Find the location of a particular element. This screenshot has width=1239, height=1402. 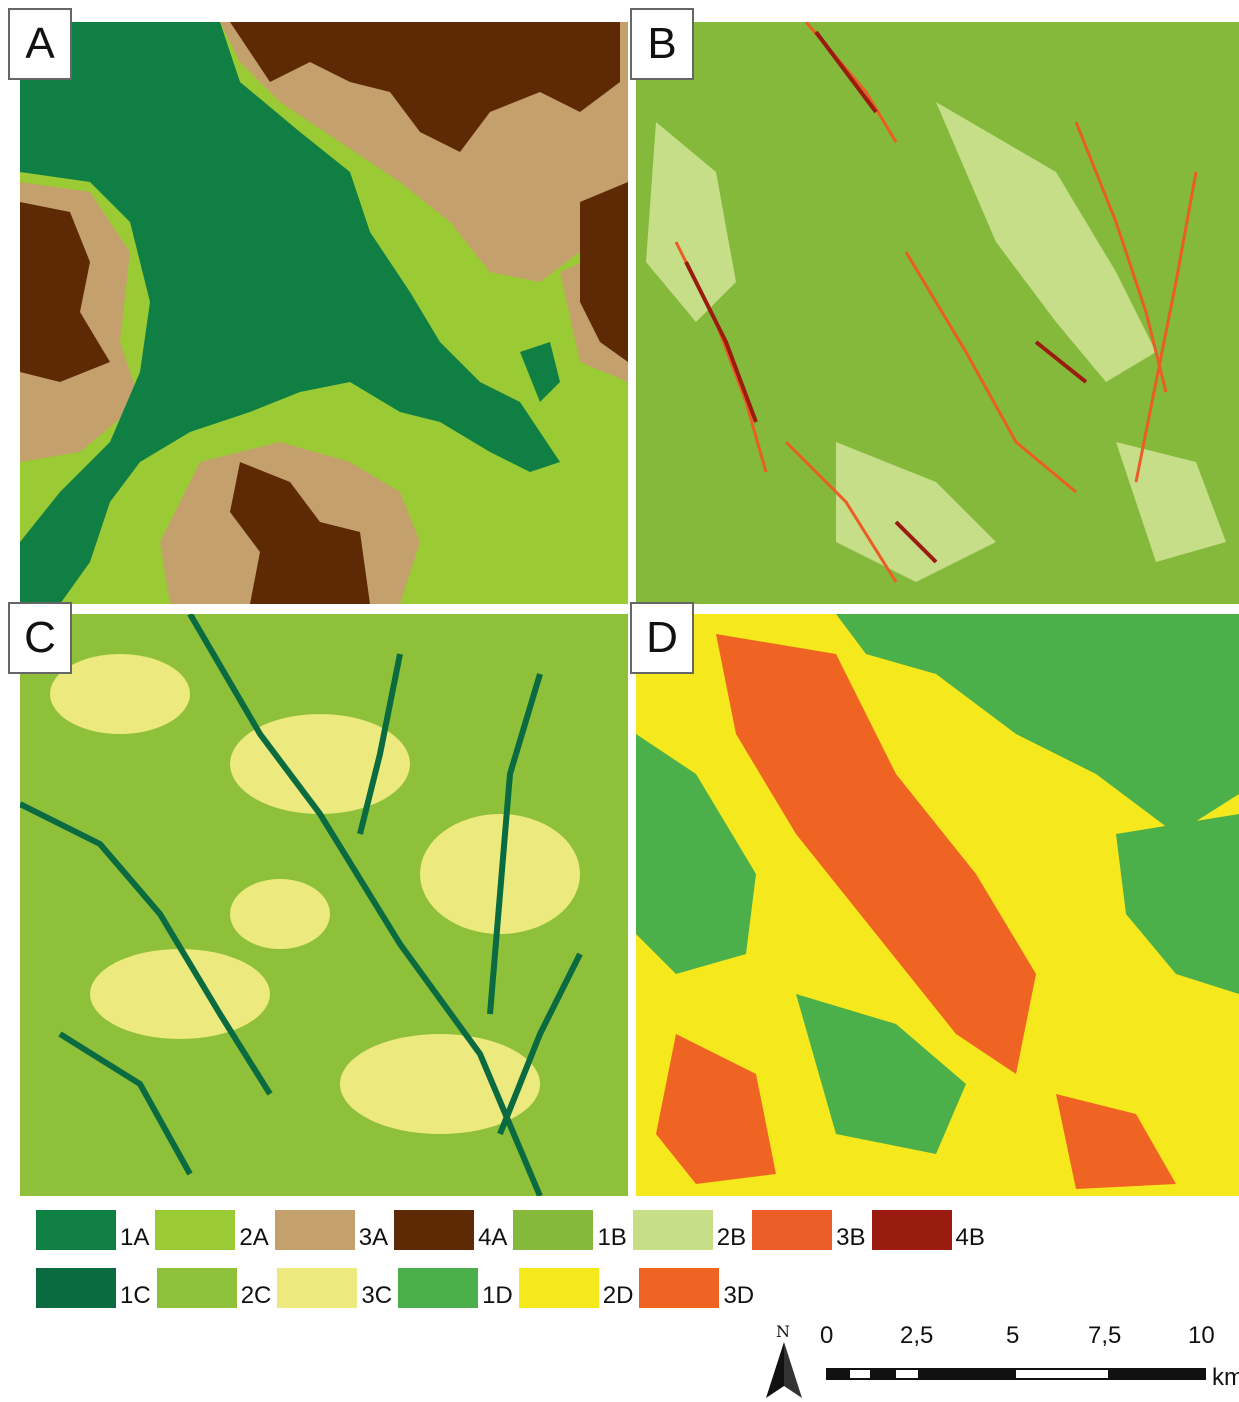

legend-item-3a: 3A is located at coordinates (333, 1230).